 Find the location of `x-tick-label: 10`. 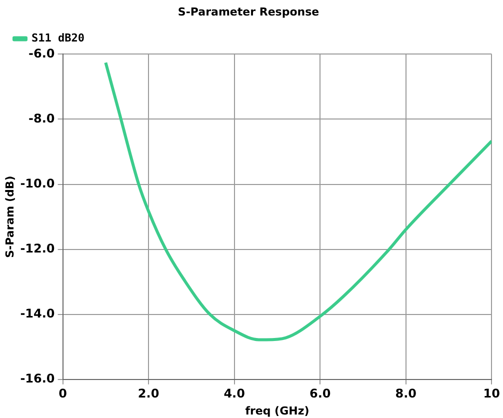

x-tick-label: 10 is located at coordinates (491, 393).